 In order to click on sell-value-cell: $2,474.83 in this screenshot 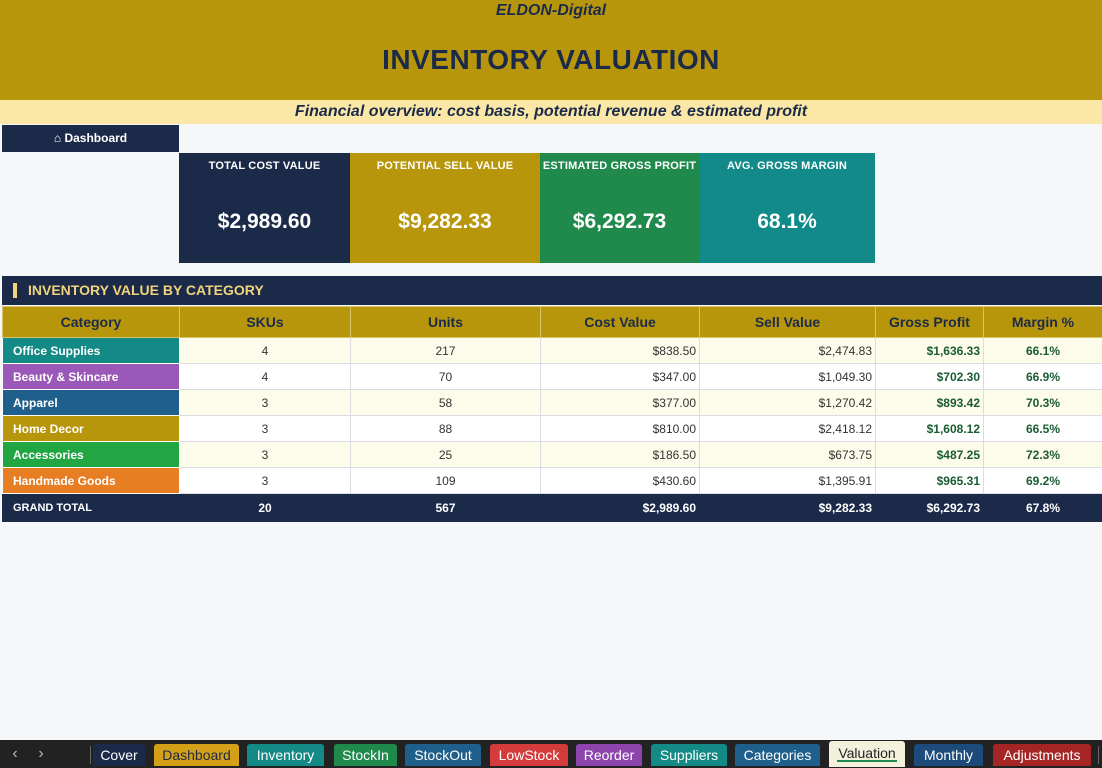, I will do `click(787, 350)`.